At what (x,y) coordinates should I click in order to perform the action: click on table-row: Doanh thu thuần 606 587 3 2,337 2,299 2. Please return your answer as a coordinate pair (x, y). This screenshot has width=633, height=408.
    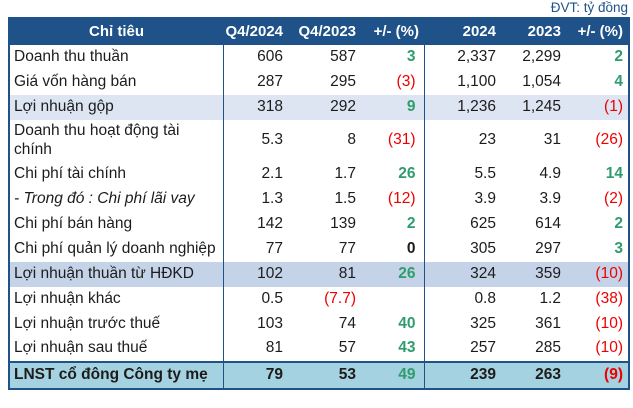
    Looking at the image, I should click on (319, 57).